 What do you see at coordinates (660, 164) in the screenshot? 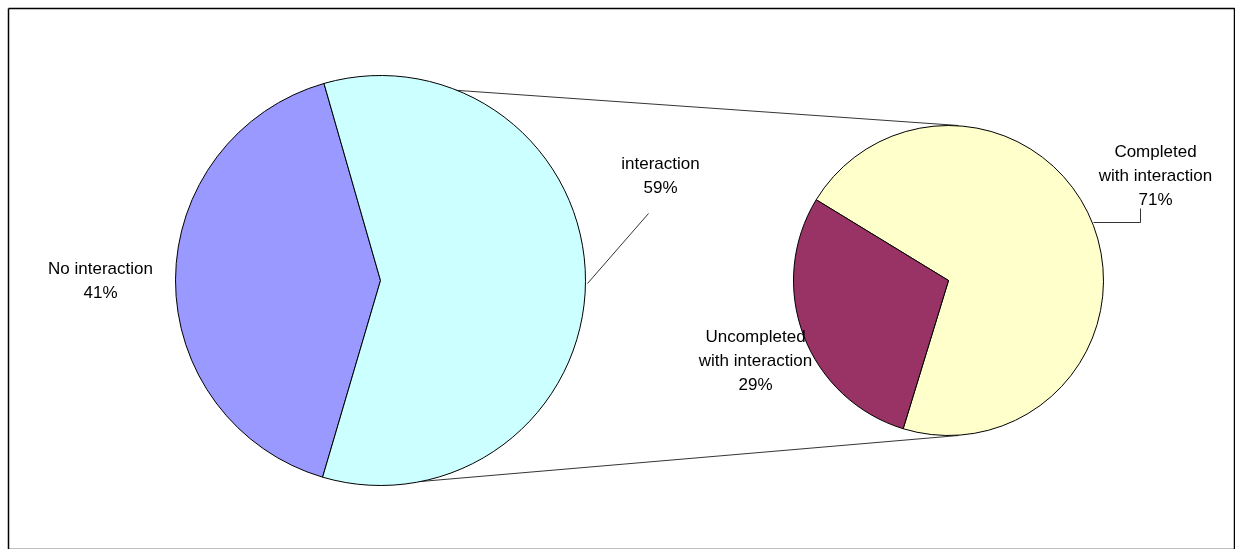
I see `slice-label: interaction` at bounding box center [660, 164].